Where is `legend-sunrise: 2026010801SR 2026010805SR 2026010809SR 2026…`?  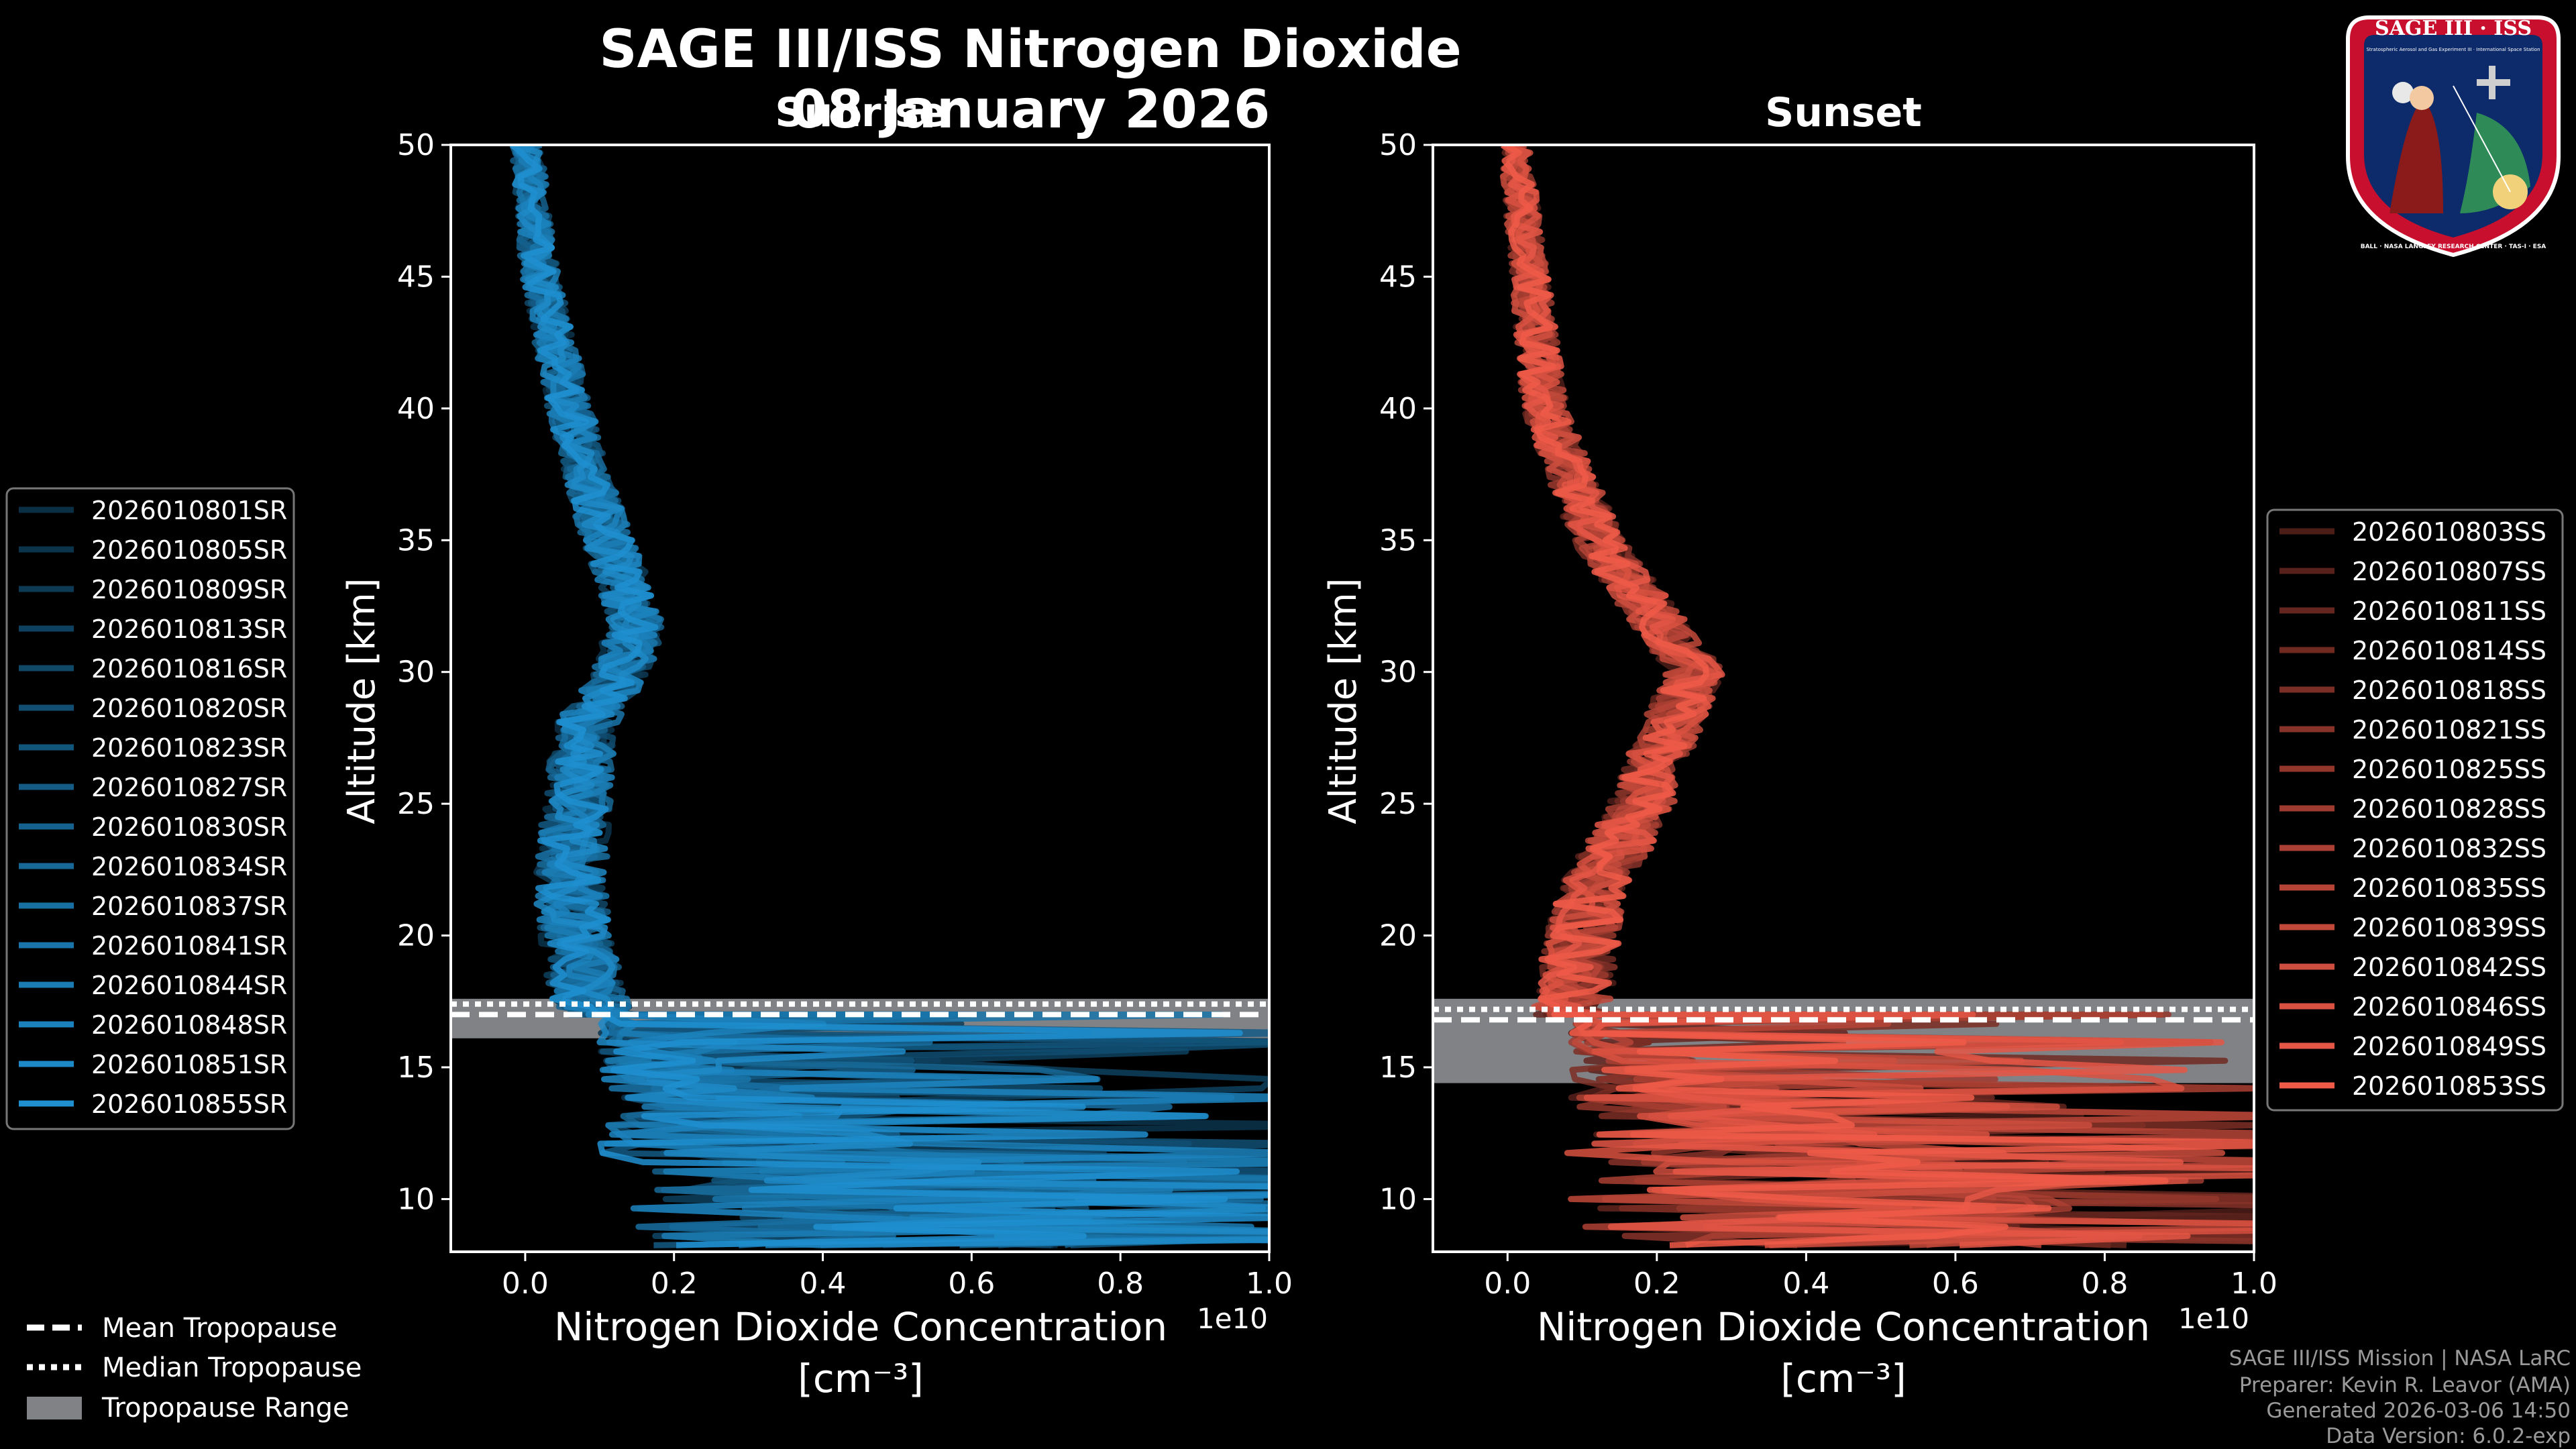 legend-sunrise: 2026010801SR 2026010805SR 2026010809SR 2026… is located at coordinates (150, 808).